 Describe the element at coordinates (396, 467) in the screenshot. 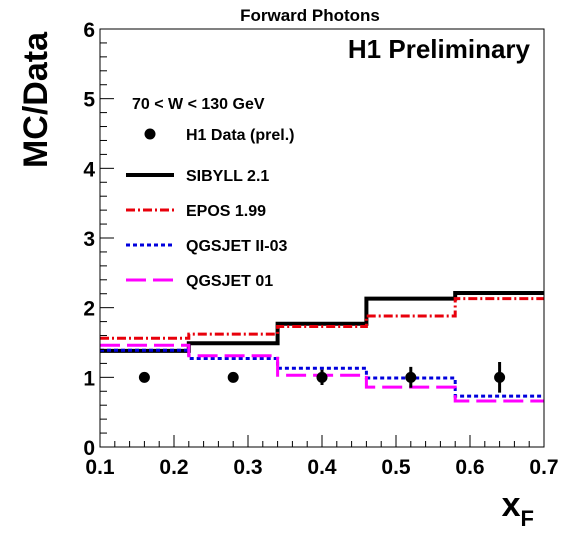

I see `x-tick-label-4: 0.5` at that location.